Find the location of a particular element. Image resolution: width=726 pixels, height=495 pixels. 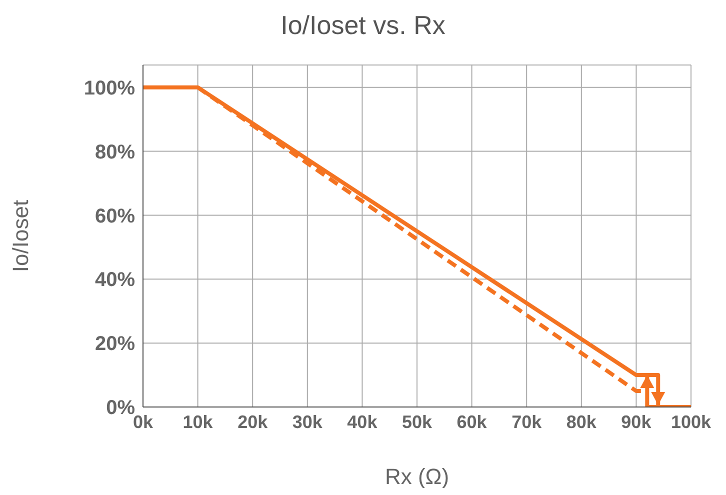

x-tick-label: 80k is located at coordinates (582, 422).